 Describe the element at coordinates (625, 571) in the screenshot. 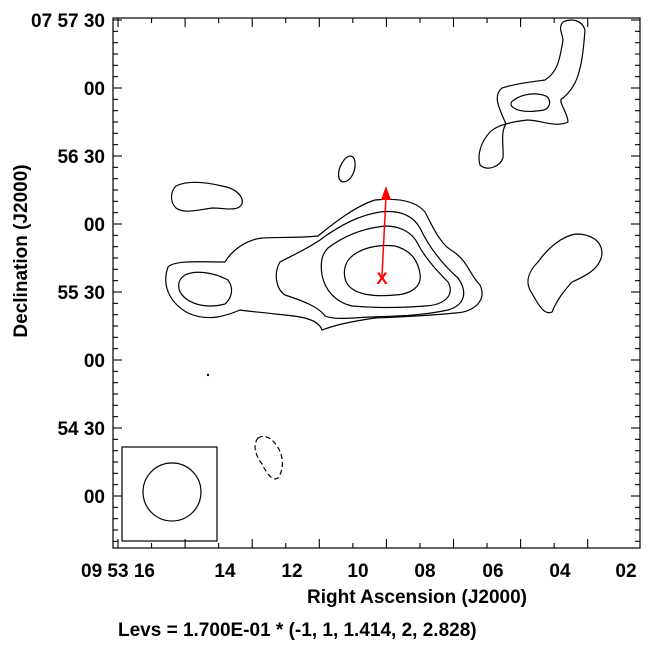

I see `x-tick-label: 02` at that location.